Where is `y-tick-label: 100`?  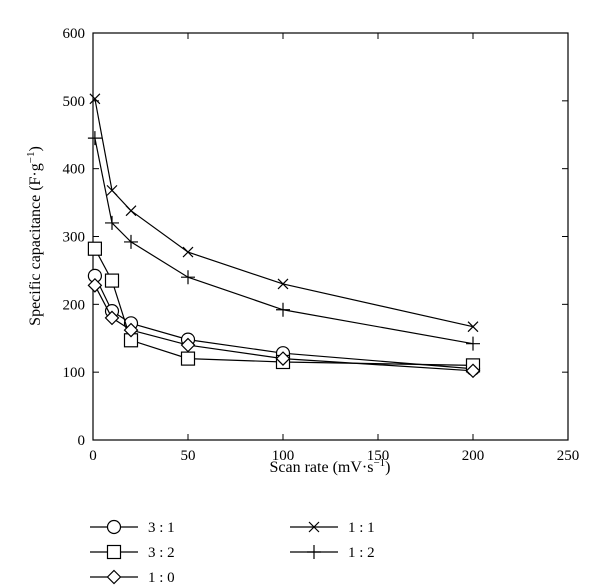
y-tick-label: 100 is located at coordinates (74, 373).